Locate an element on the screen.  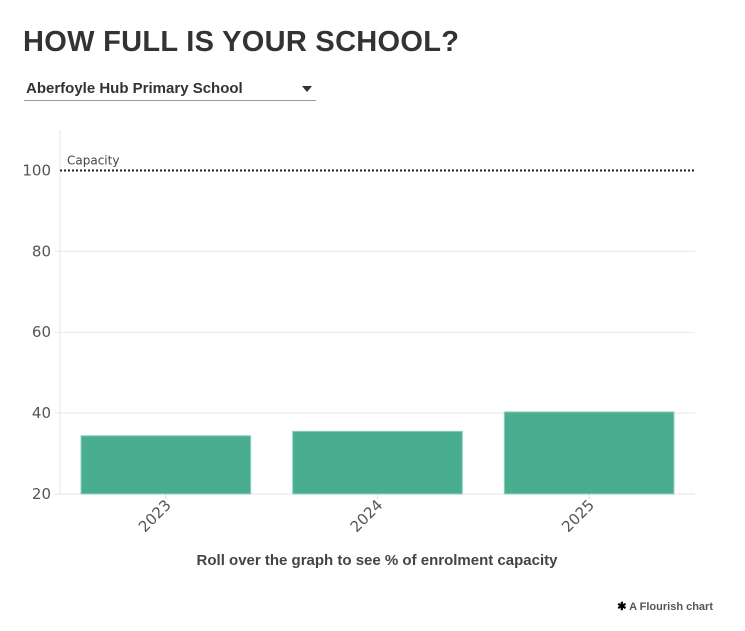
school-select: Aberfoyle Hub Primary School is located at coordinates (170, 89).